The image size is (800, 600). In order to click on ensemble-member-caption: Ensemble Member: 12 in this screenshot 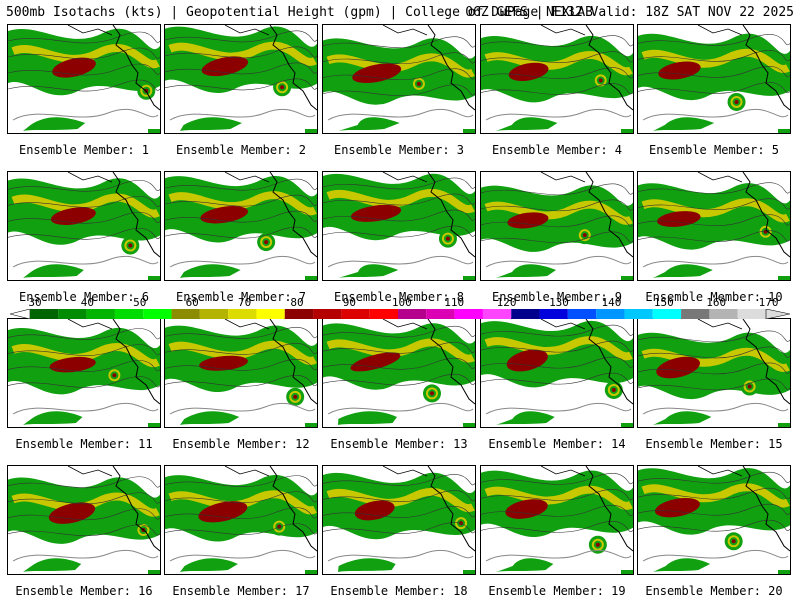, I will do `click(241, 444)`.